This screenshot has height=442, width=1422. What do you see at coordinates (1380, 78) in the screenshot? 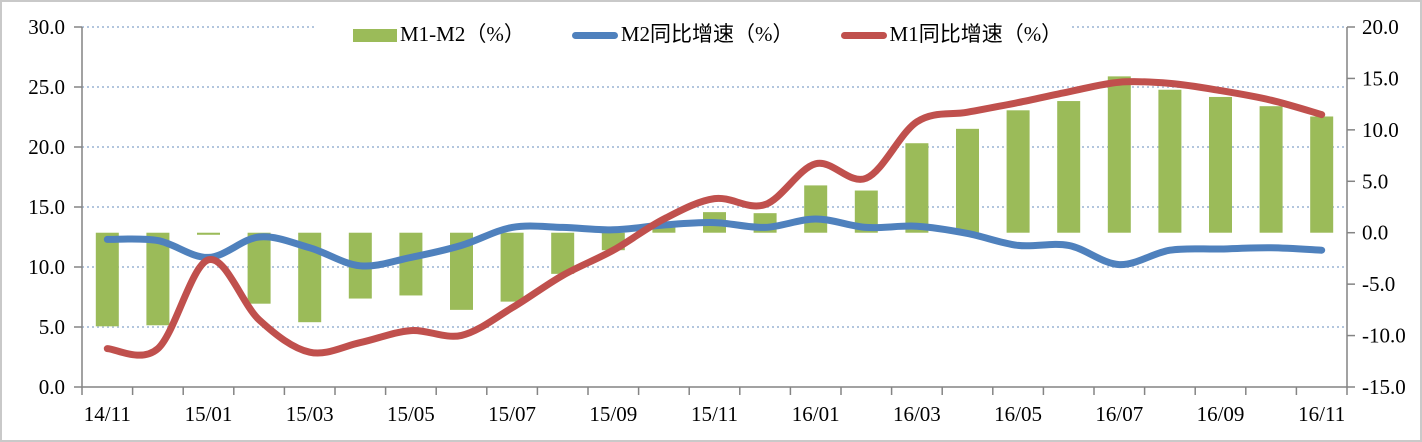
I see `y-axis-right-tick-label: 15.0` at bounding box center [1380, 78].